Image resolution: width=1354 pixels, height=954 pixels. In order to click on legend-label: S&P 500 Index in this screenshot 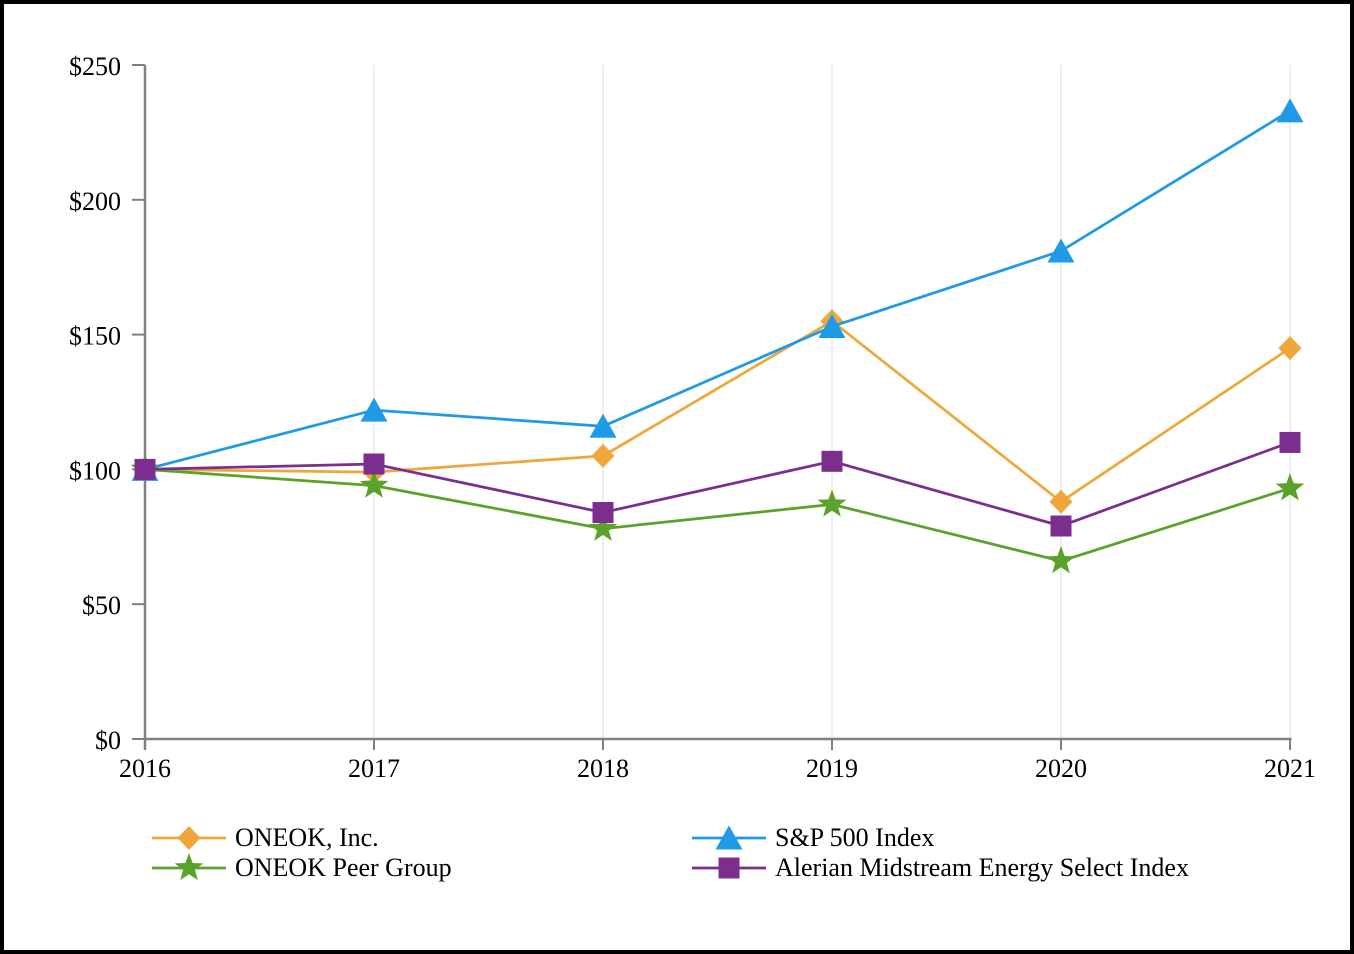, I will do `click(855, 837)`.